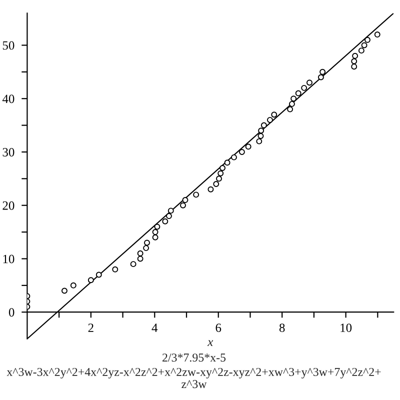  Describe the element at coordinates (8, 205) in the screenshot. I see `y-tick-label: 20` at that location.